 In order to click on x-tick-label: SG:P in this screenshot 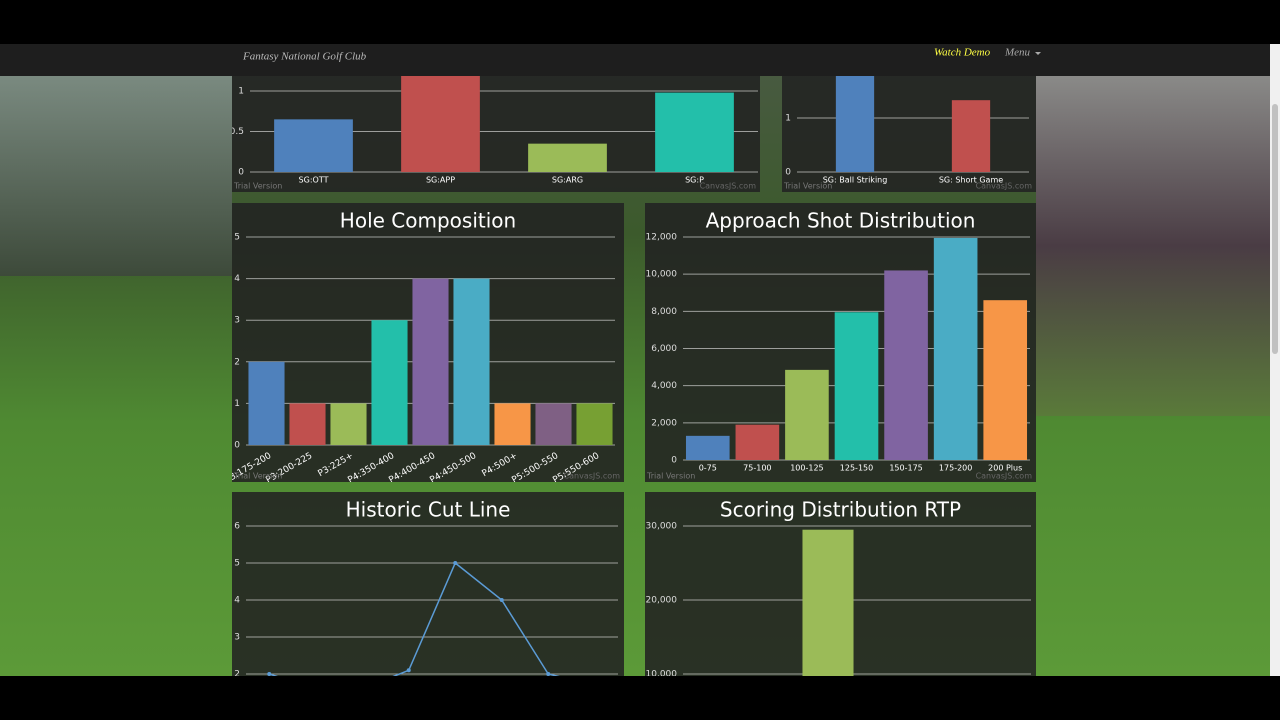, I will do `click(694, 180)`.